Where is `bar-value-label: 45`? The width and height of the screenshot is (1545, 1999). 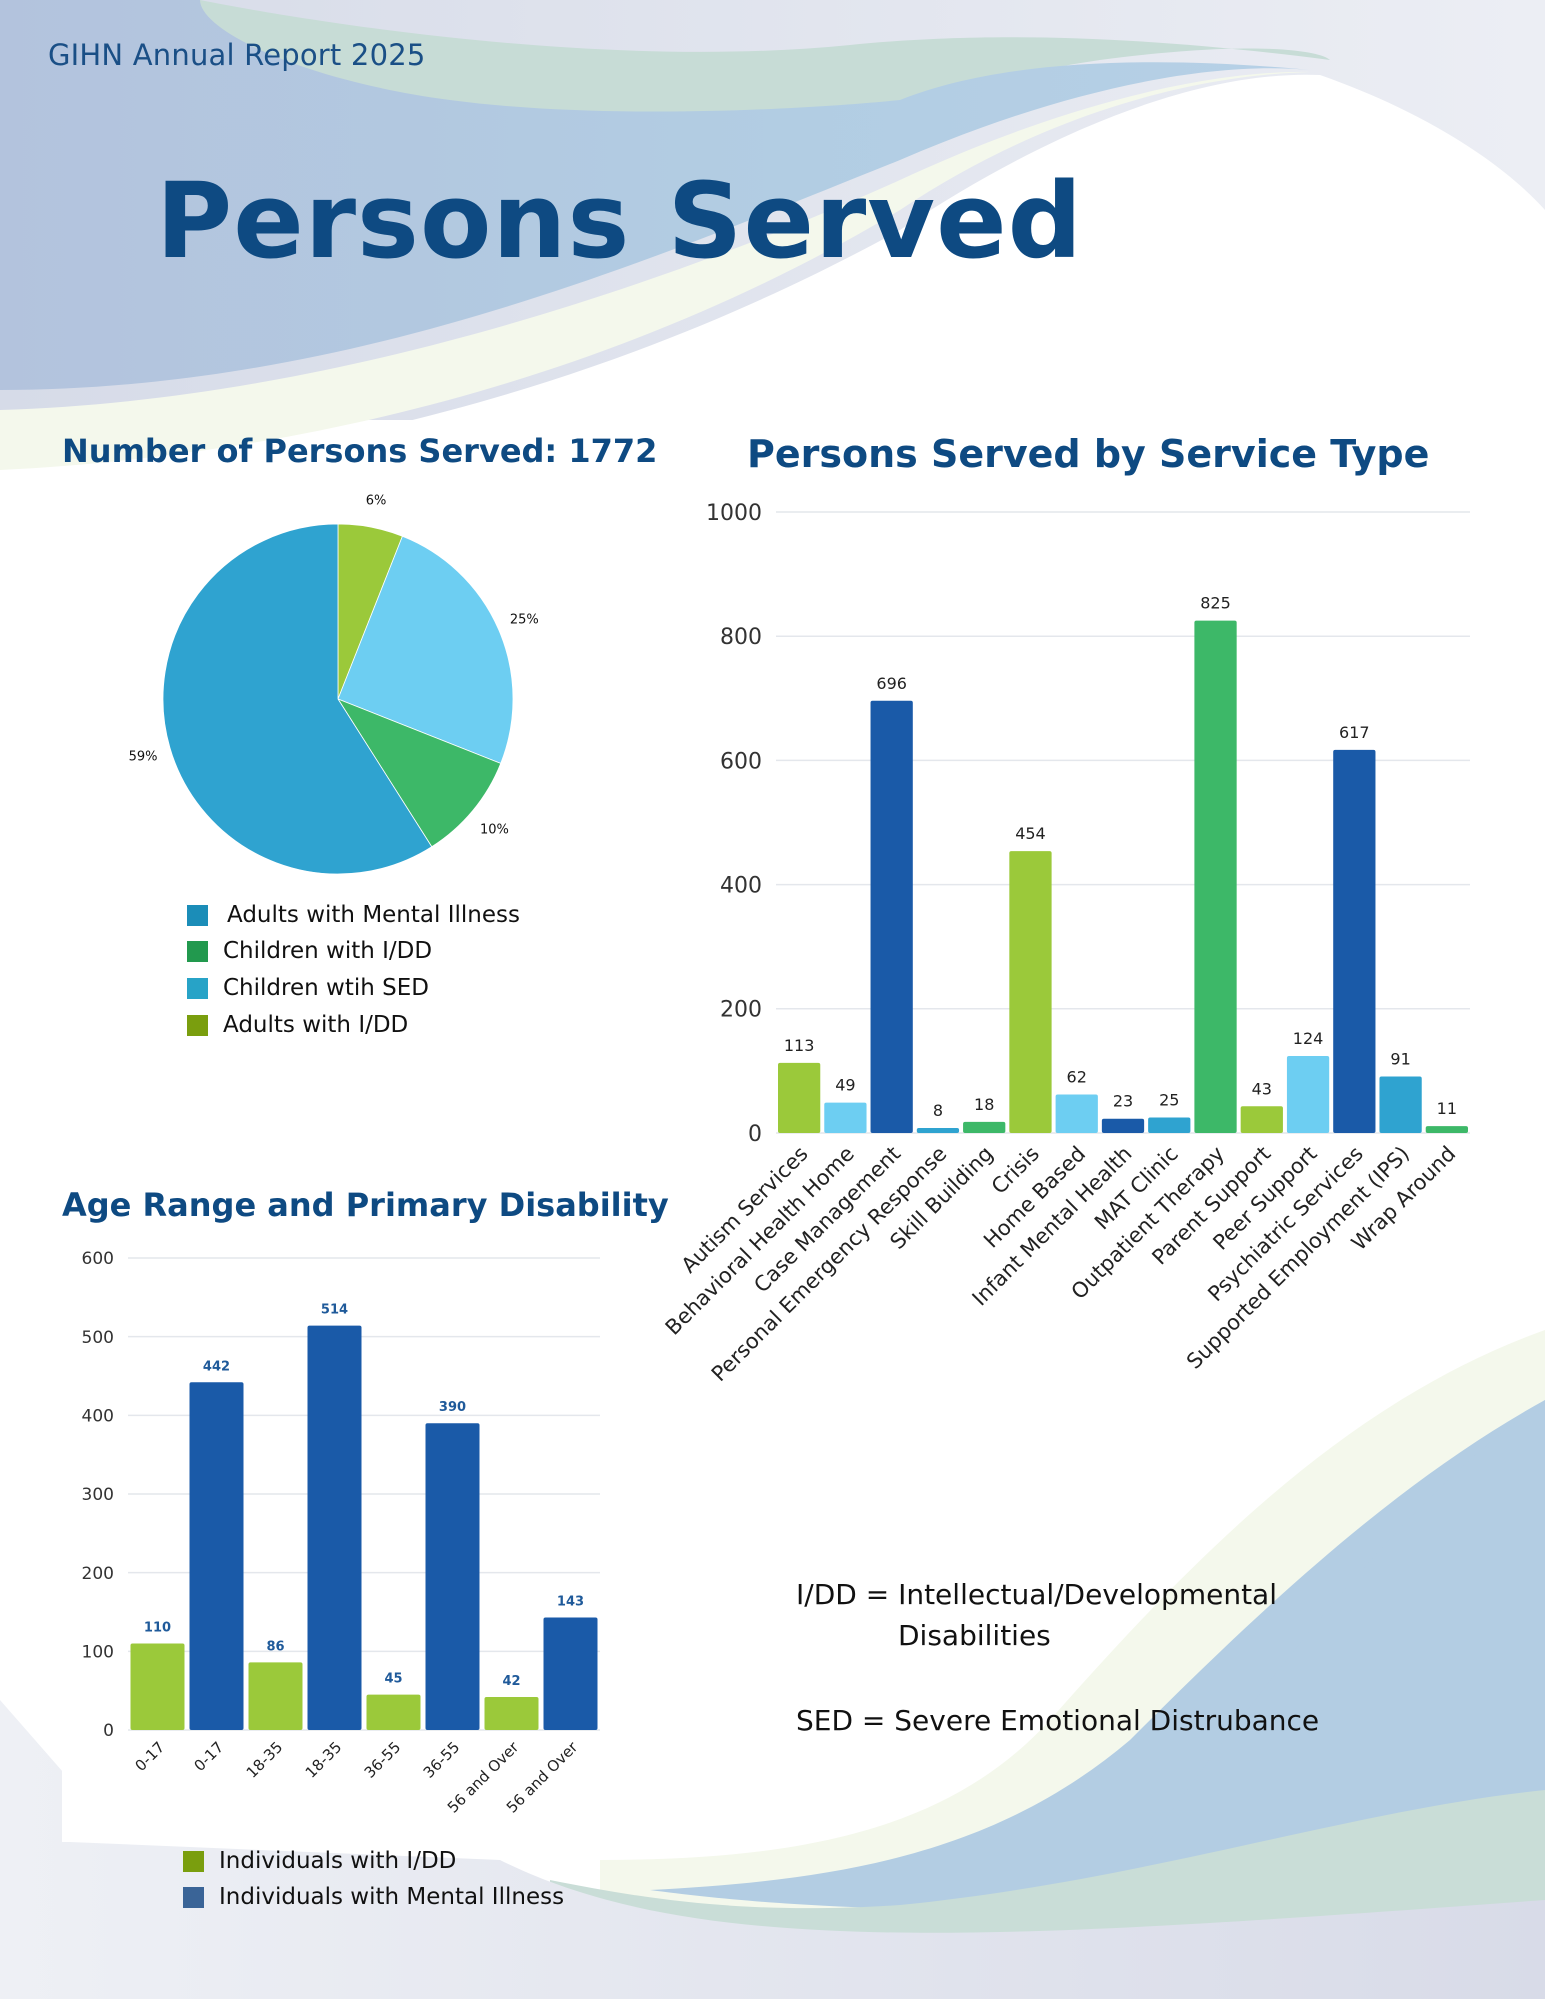 bar-value-label: 45 is located at coordinates (393, 1679).